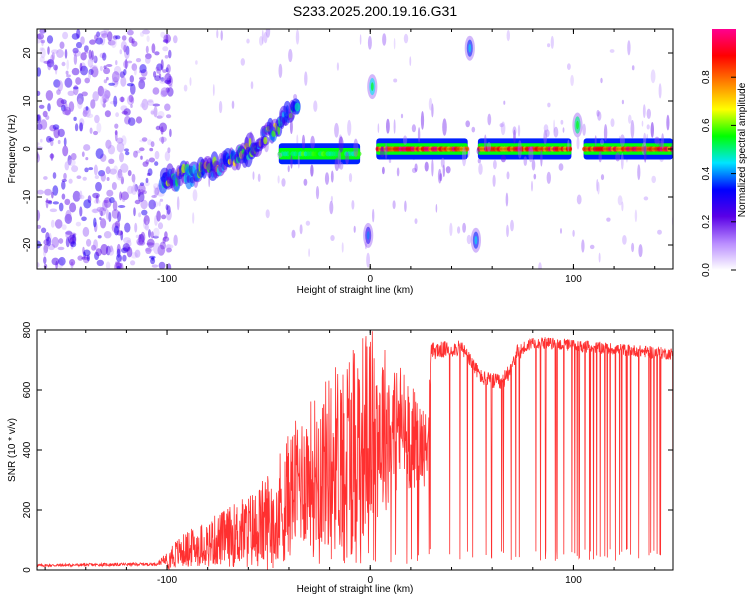 This screenshot has height=600, width=750. What do you see at coordinates (706, 125) in the screenshot?
I see `colorbar-tick-label: 0.6` at bounding box center [706, 125].